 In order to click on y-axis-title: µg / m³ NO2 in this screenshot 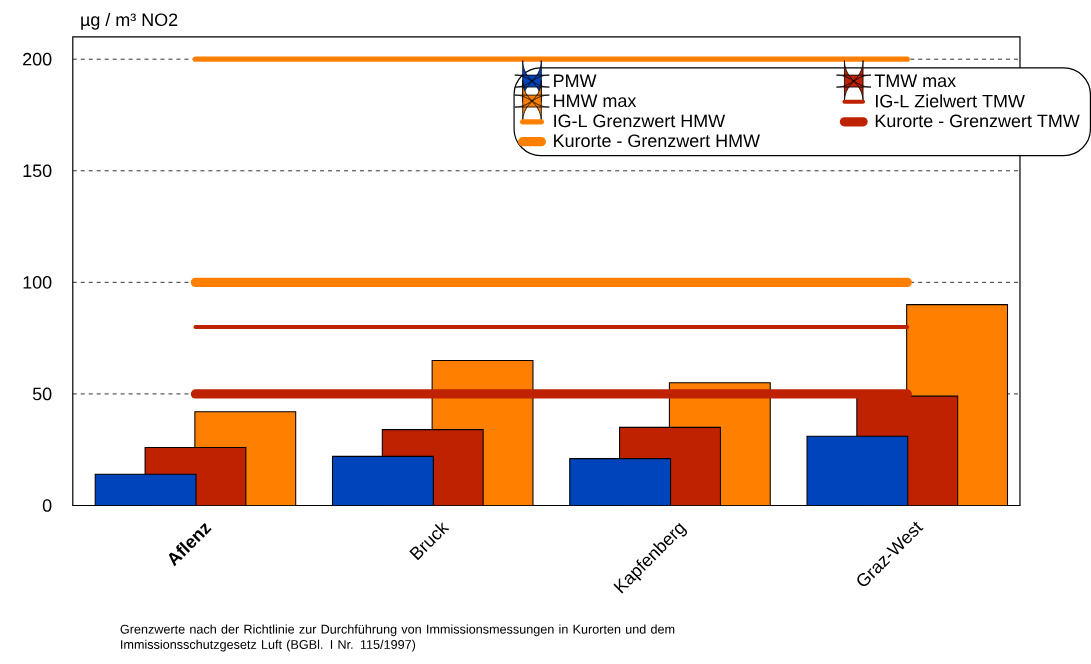, I will do `click(129, 21)`.